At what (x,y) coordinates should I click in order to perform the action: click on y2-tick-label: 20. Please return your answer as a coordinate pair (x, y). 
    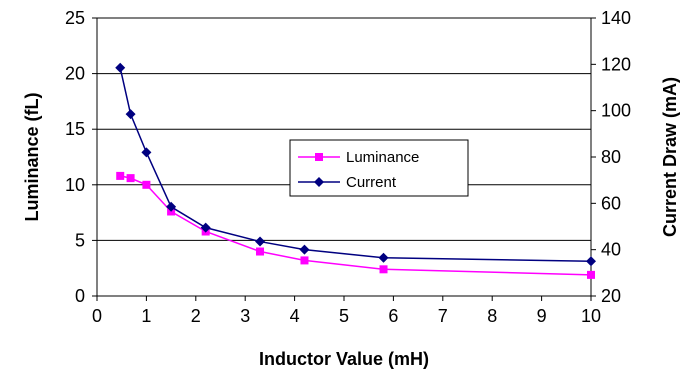
    Looking at the image, I should click on (611, 296).